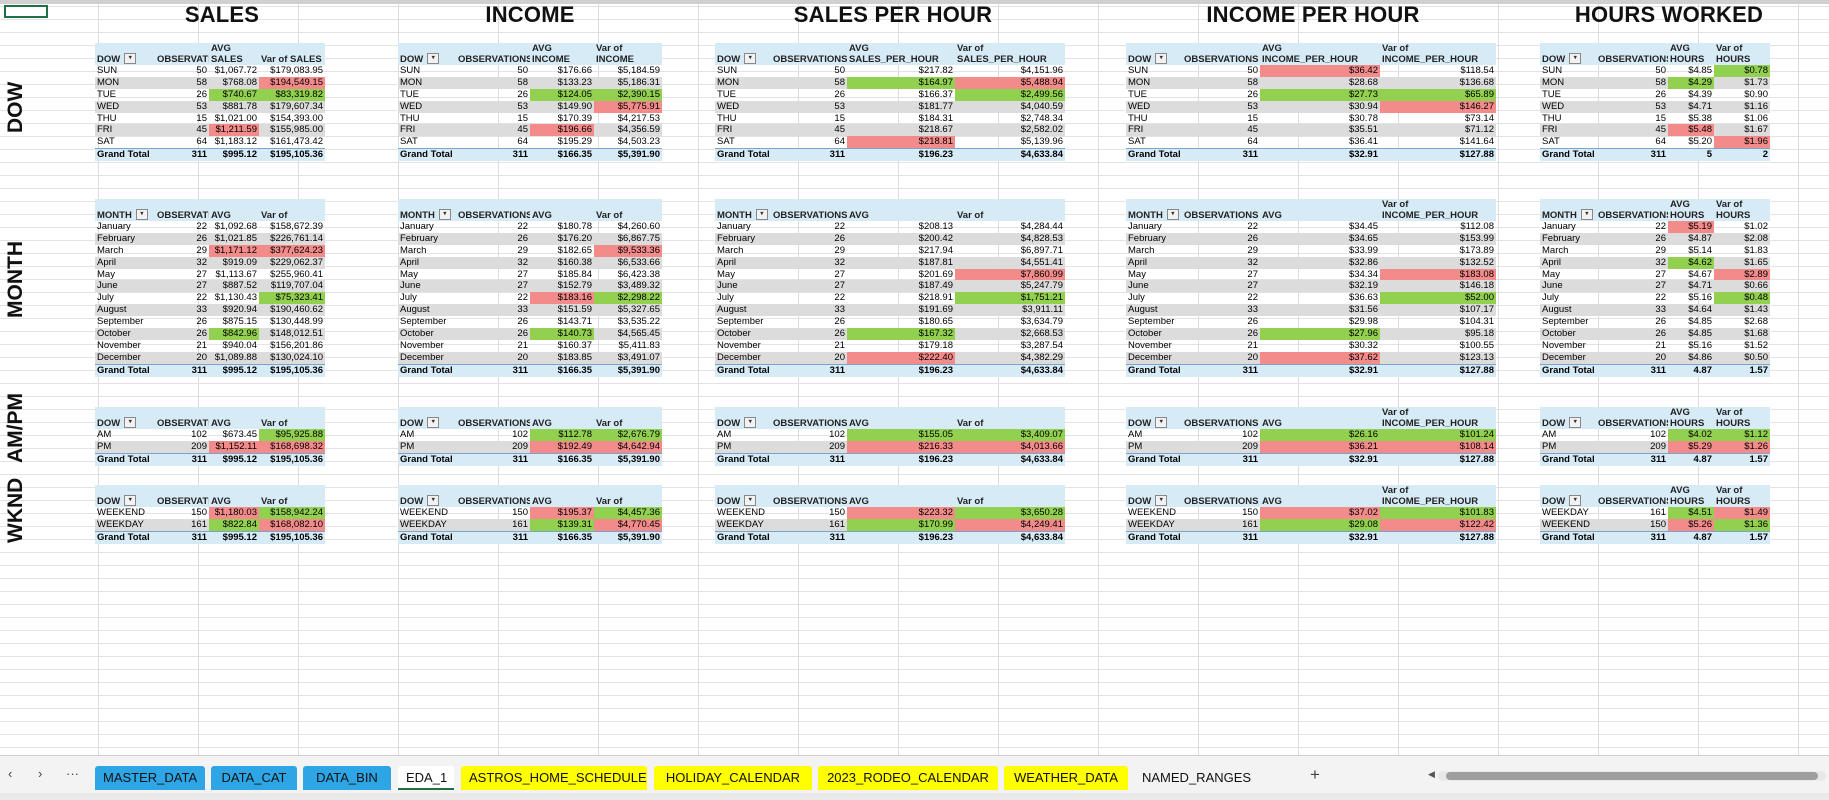 This screenshot has width=1829, height=800. I want to click on pivot-cell: $4.87, so click(1700, 238).